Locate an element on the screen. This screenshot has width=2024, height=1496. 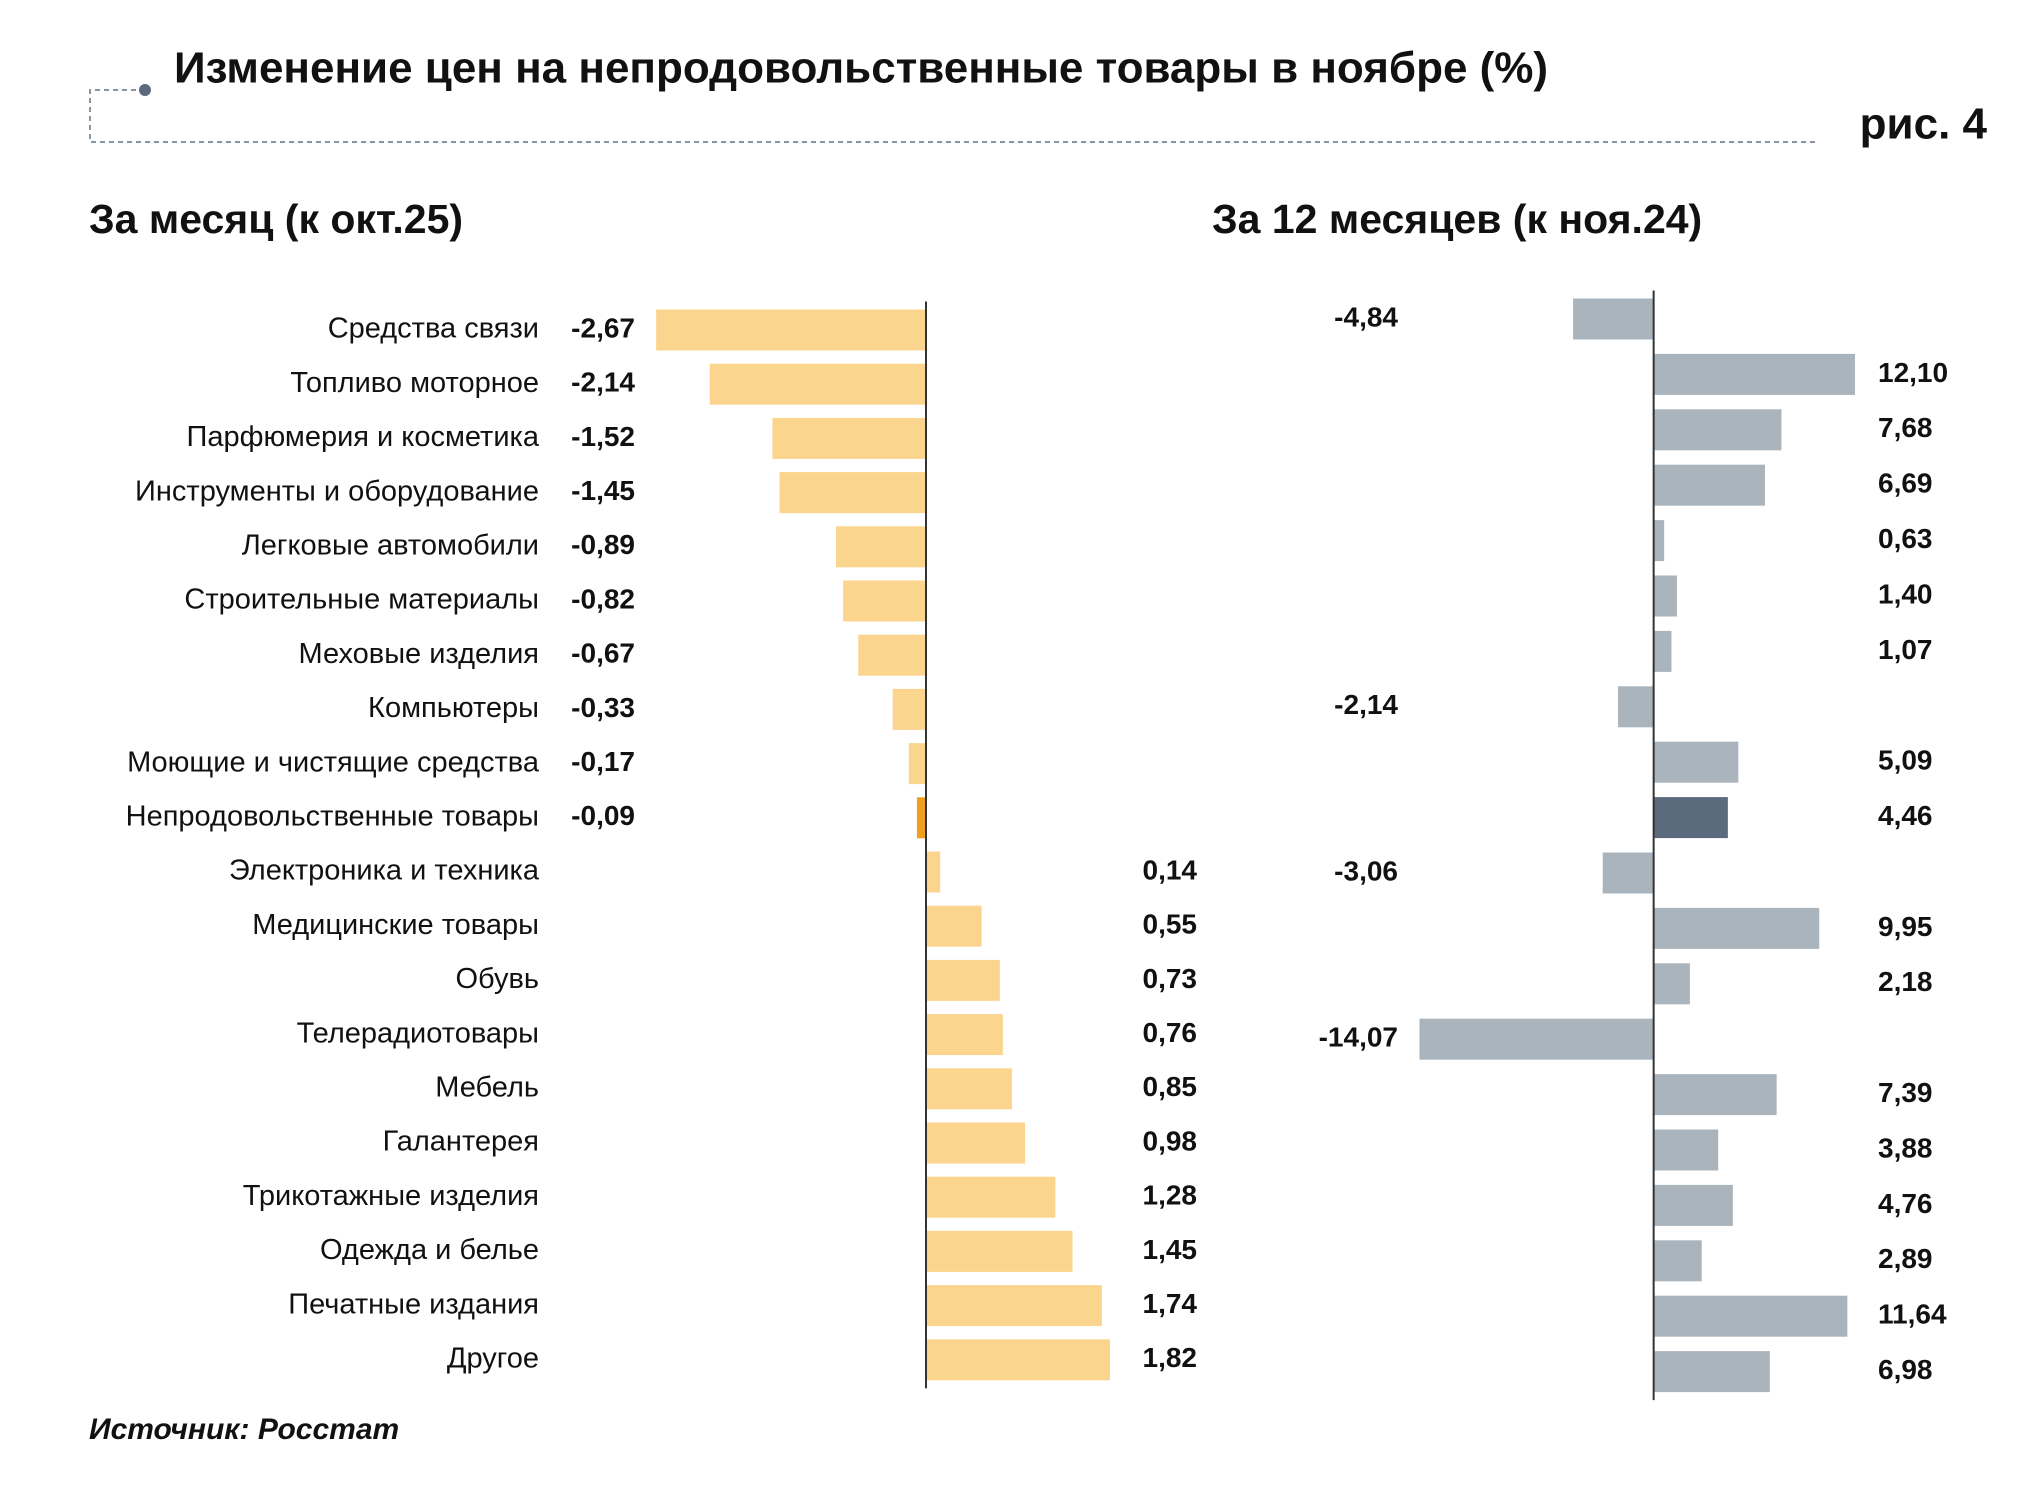
value-label: -4,84 is located at coordinates (1366, 316).